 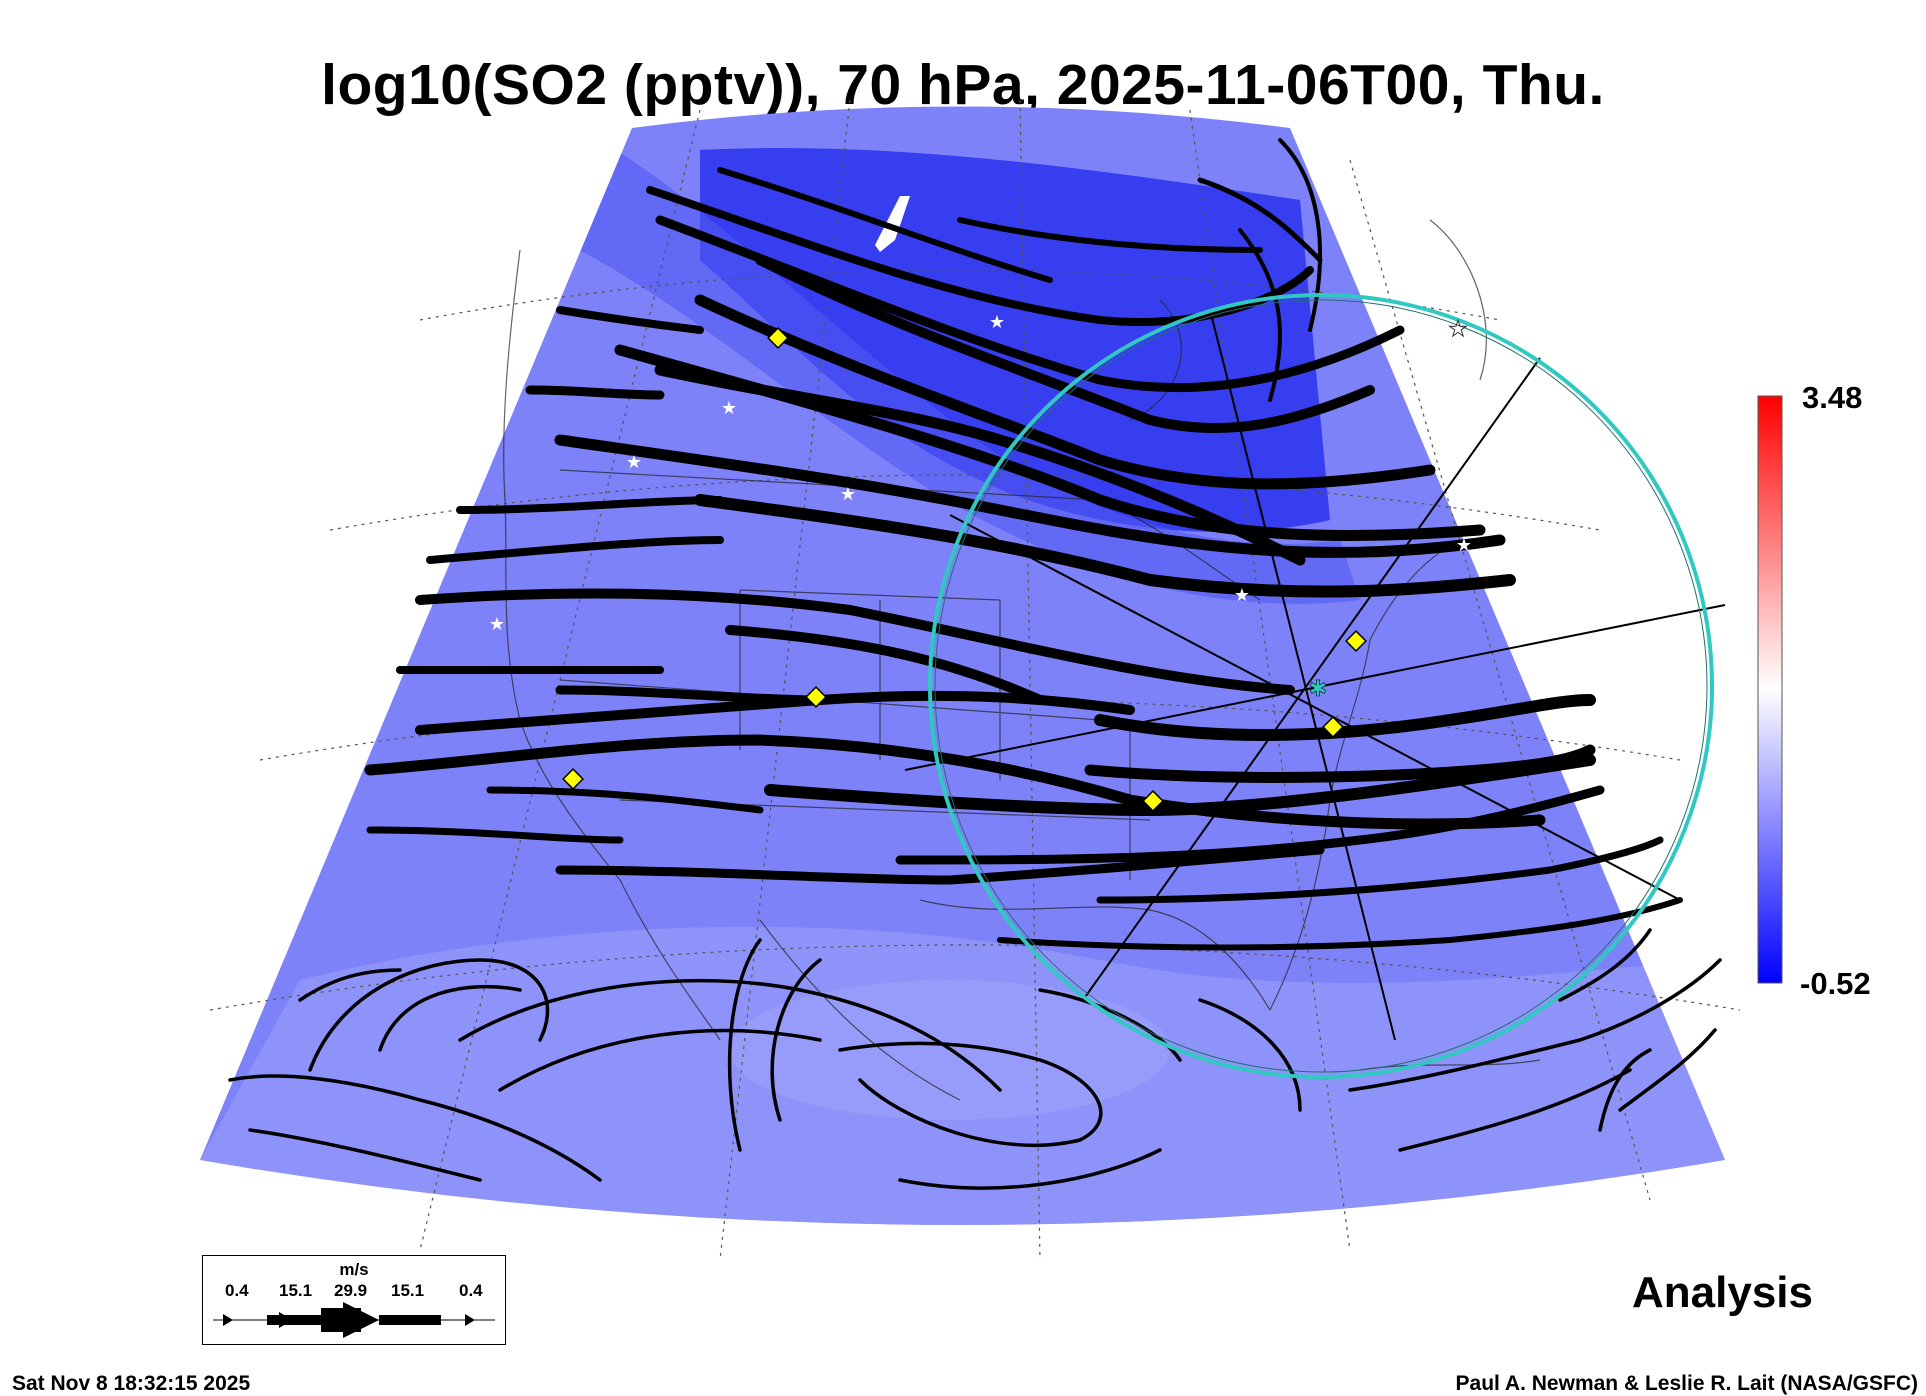 What do you see at coordinates (860, 1010) in the screenshot?
I see `mexico-coast` at bounding box center [860, 1010].